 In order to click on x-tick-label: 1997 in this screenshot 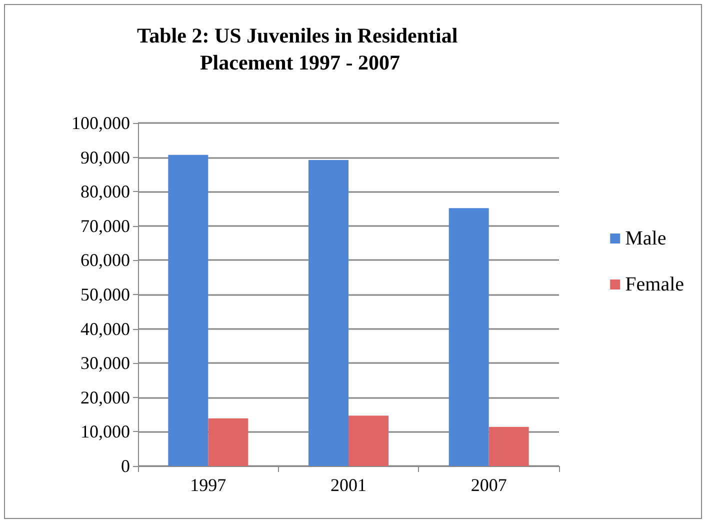, I will do `click(208, 485)`.